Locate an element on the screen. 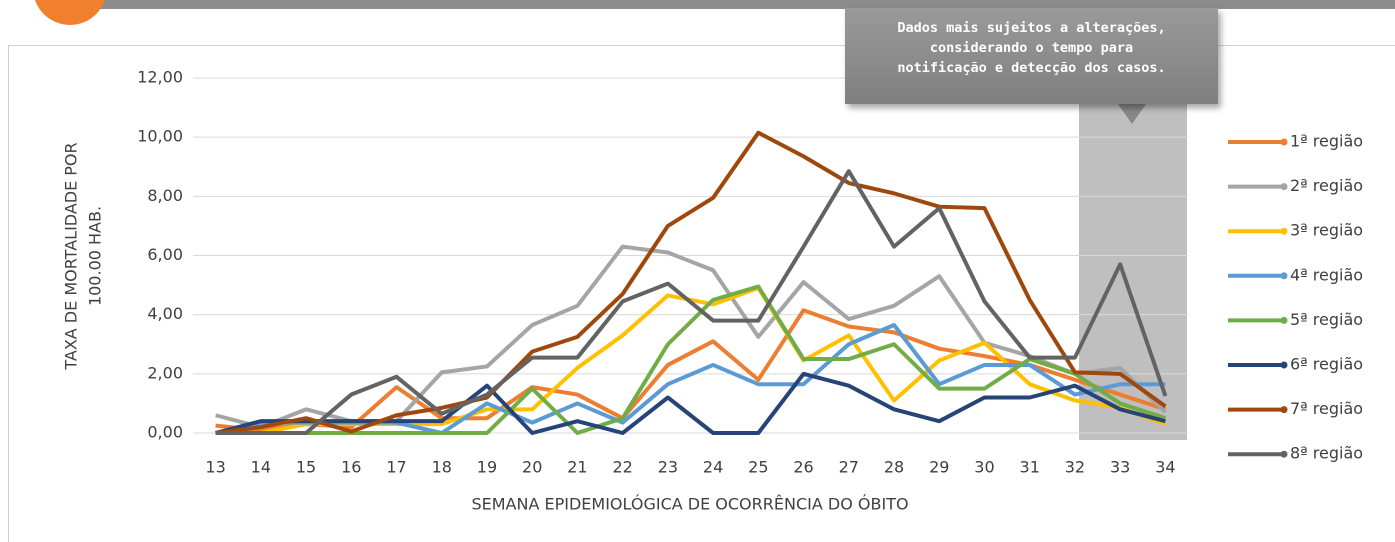 The height and width of the screenshot is (542, 1395). legend-label: 5ª região is located at coordinates (1326, 319).